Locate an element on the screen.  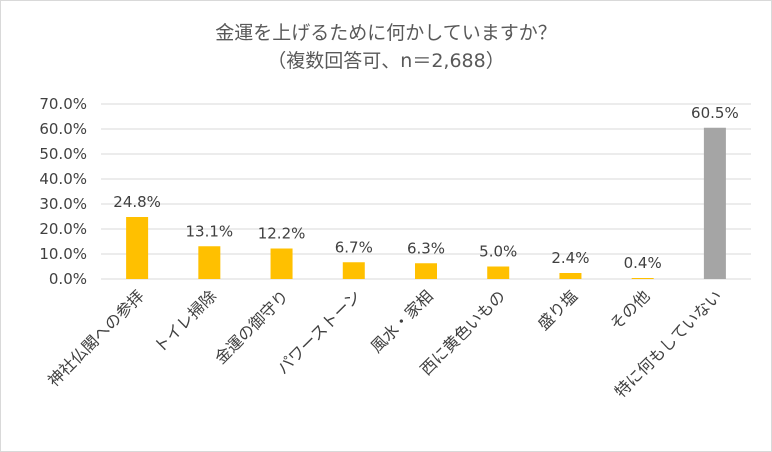
data-label: 24.8% is located at coordinates (137, 202).